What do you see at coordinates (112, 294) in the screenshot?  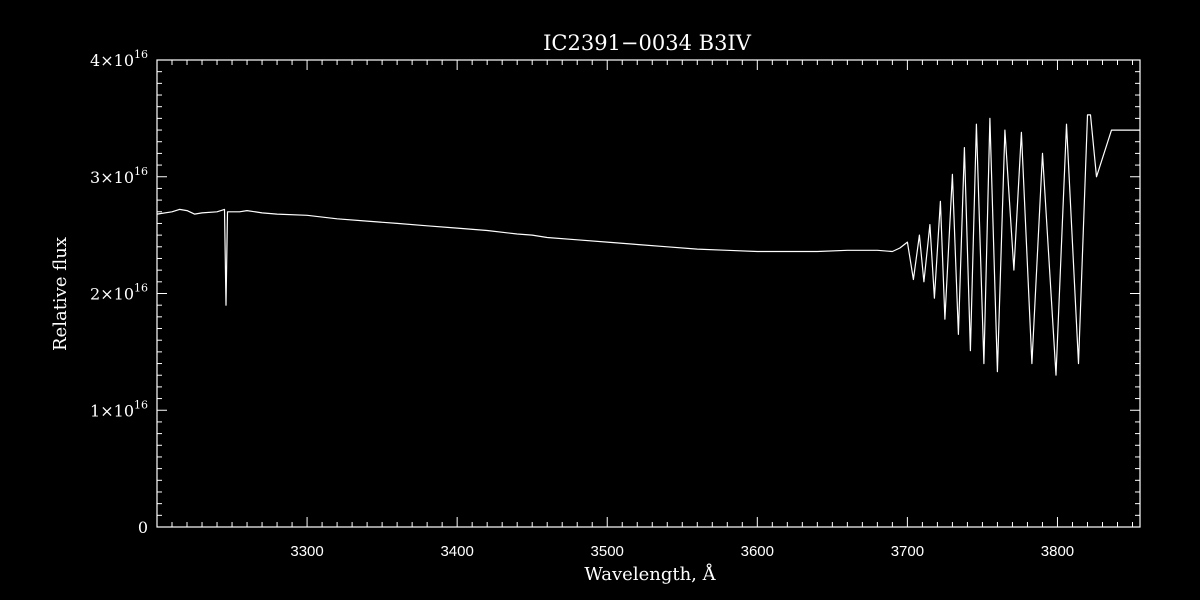 I see `y-tick-mantissa: 2×10` at bounding box center [112, 294].